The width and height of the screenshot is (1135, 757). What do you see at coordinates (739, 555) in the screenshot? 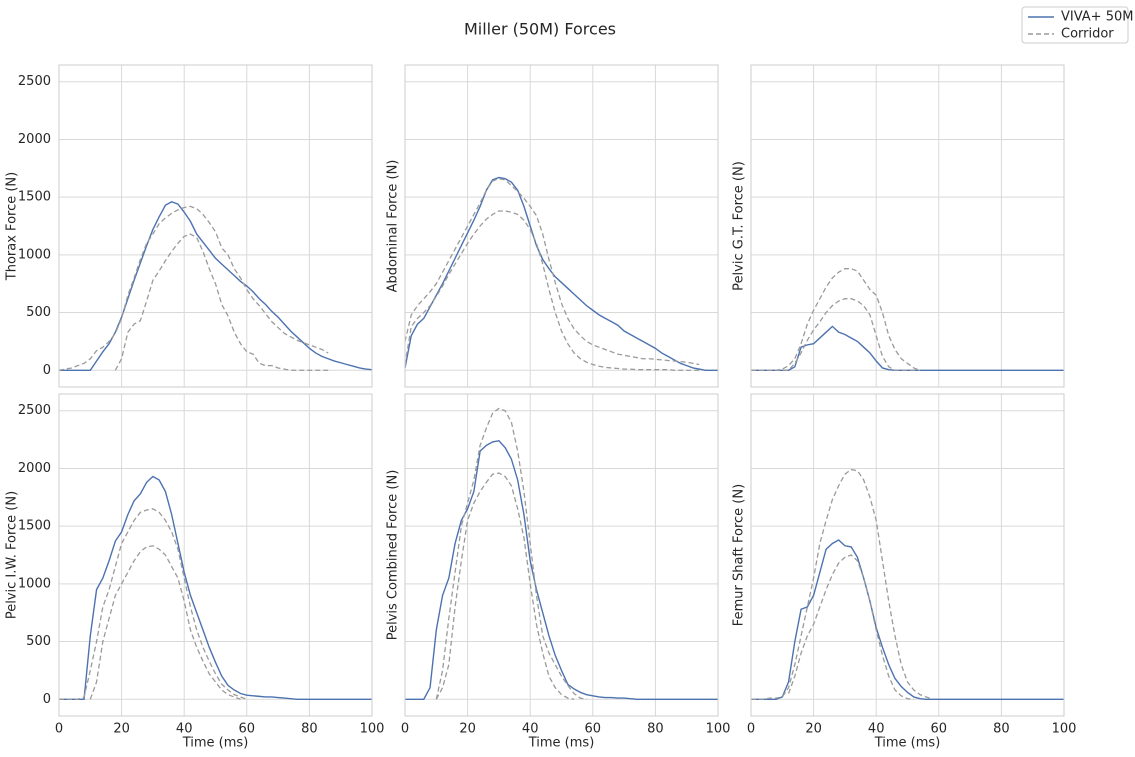
I see `y-axis-label: Femur Shaft Force (N)` at bounding box center [739, 555].